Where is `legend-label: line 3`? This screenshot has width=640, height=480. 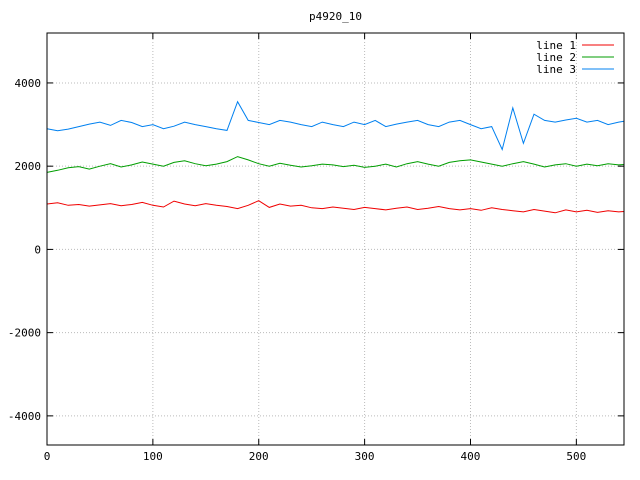
legend-label: line 3 is located at coordinates (556, 69).